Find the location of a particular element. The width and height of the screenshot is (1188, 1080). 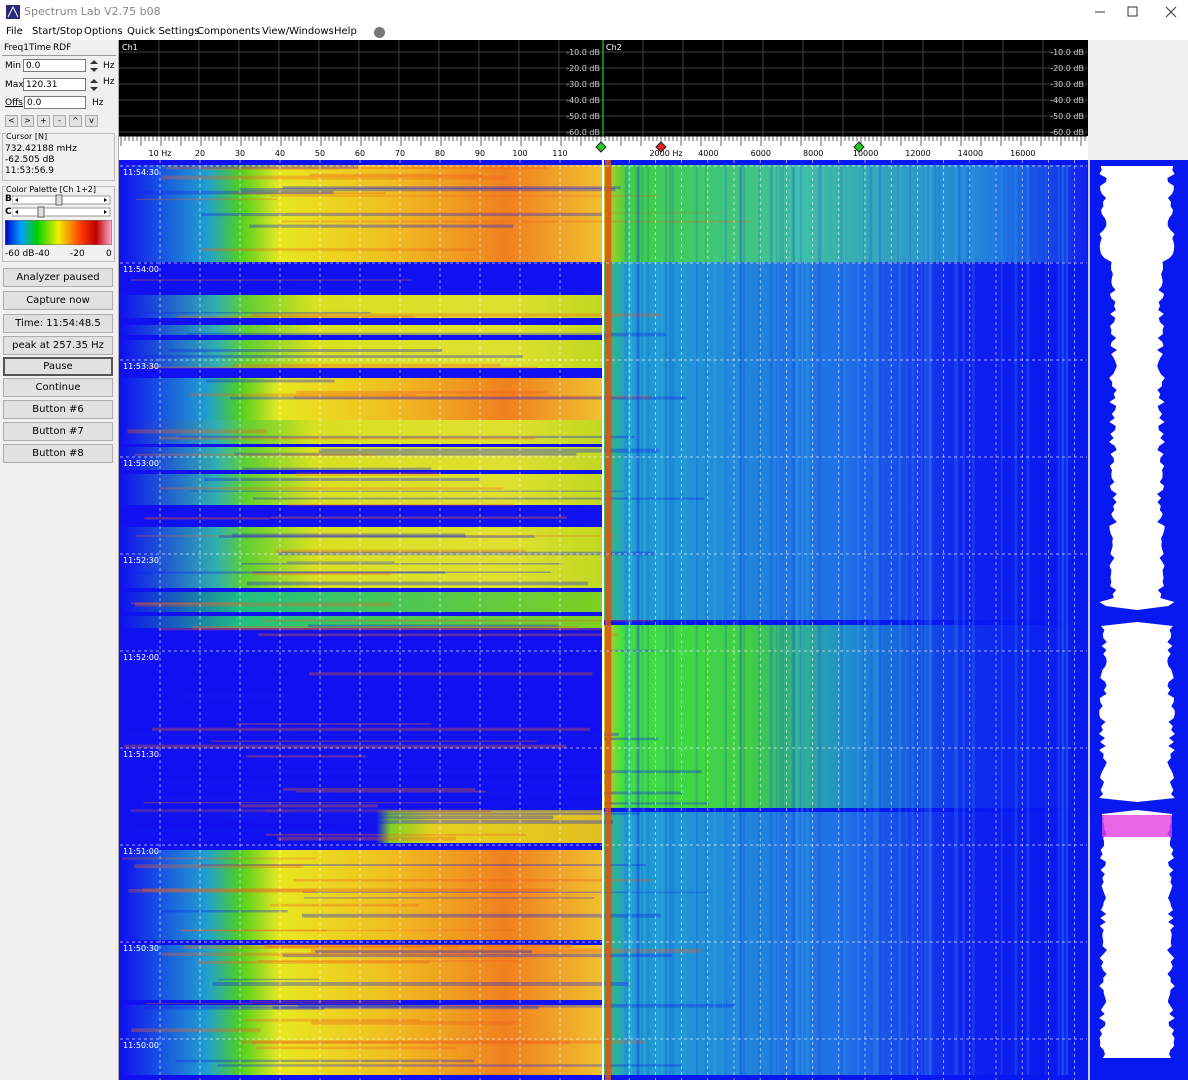

action-button: peak at 257.35 Hz is located at coordinates (58, 345).